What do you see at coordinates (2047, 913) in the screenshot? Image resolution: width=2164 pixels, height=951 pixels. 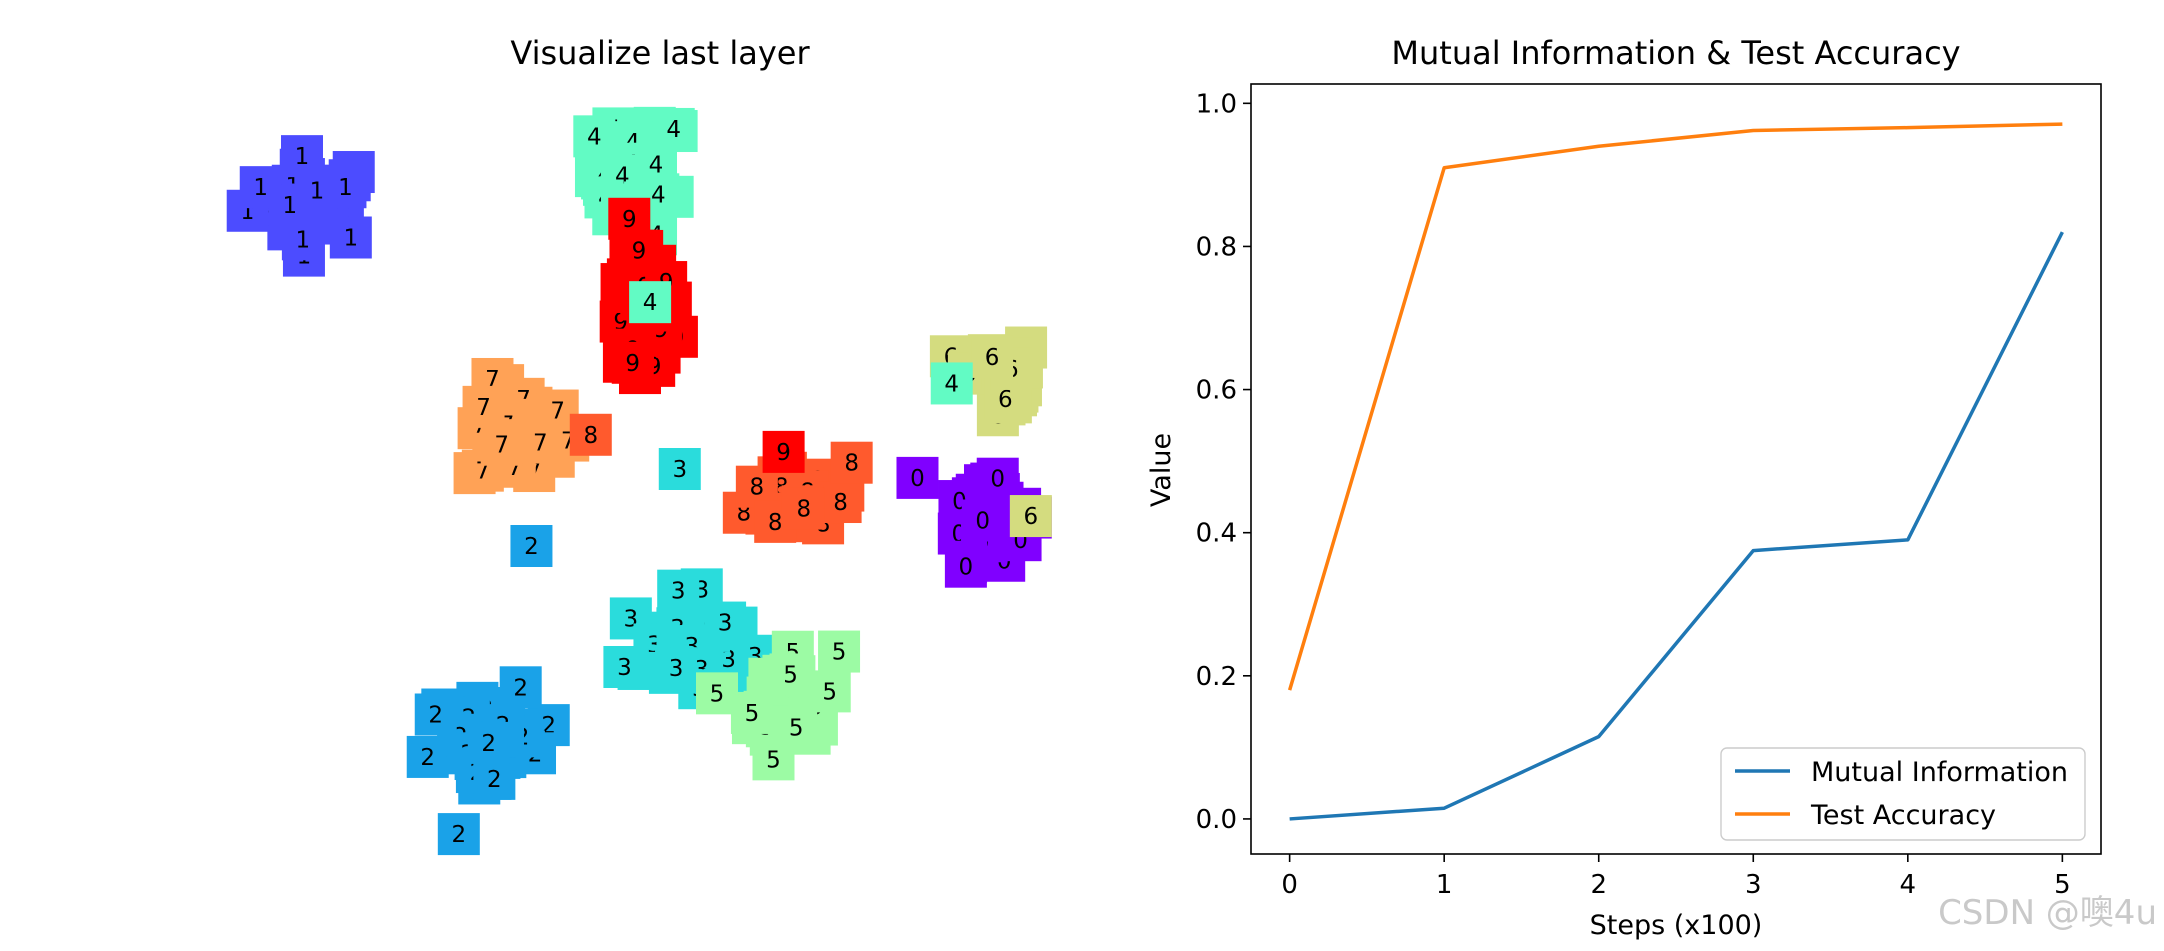 I see `watermark: CSDN @噢4u` at bounding box center [2047, 913].